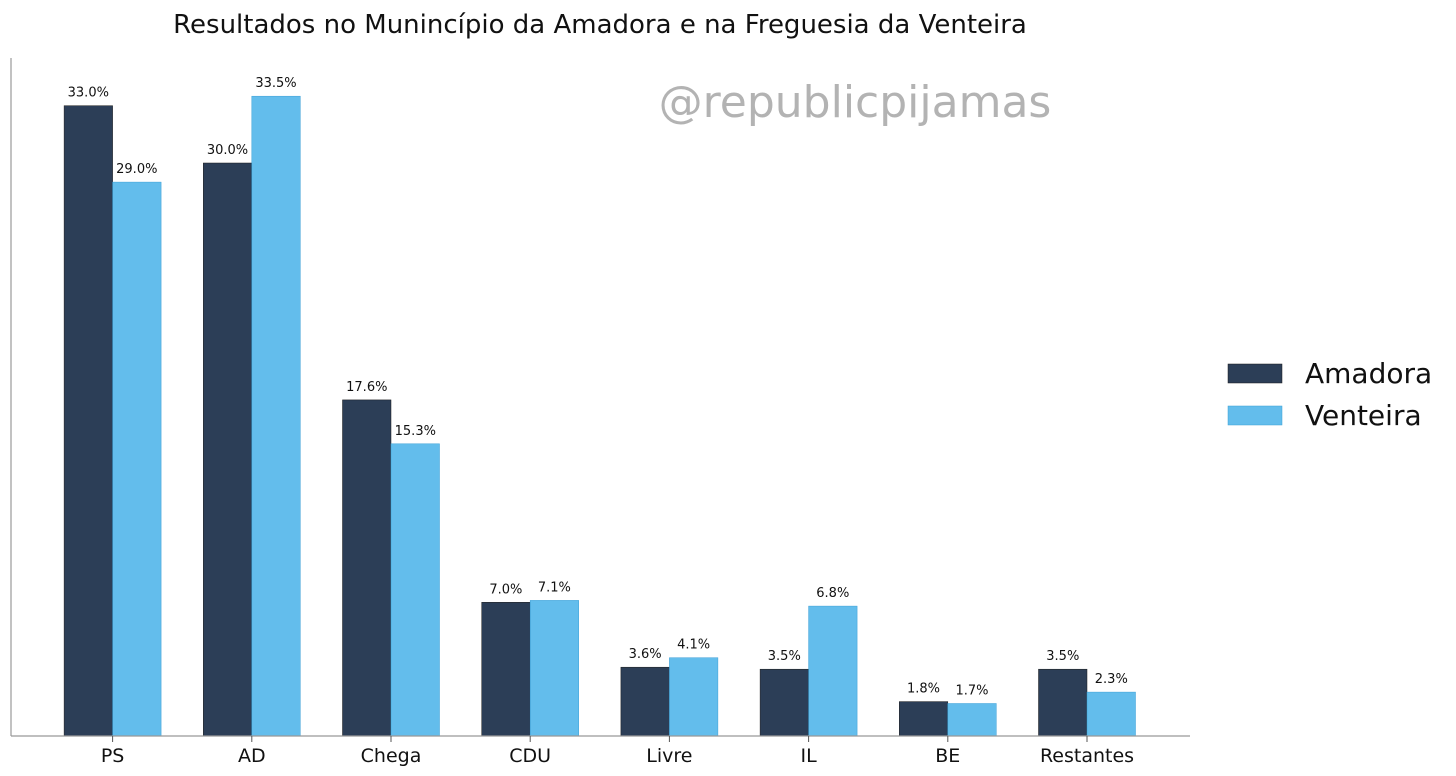 The width and height of the screenshot is (1456, 776). Describe the element at coordinates (506, 669) in the screenshot. I see `bar-amadora-cdu` at that location.